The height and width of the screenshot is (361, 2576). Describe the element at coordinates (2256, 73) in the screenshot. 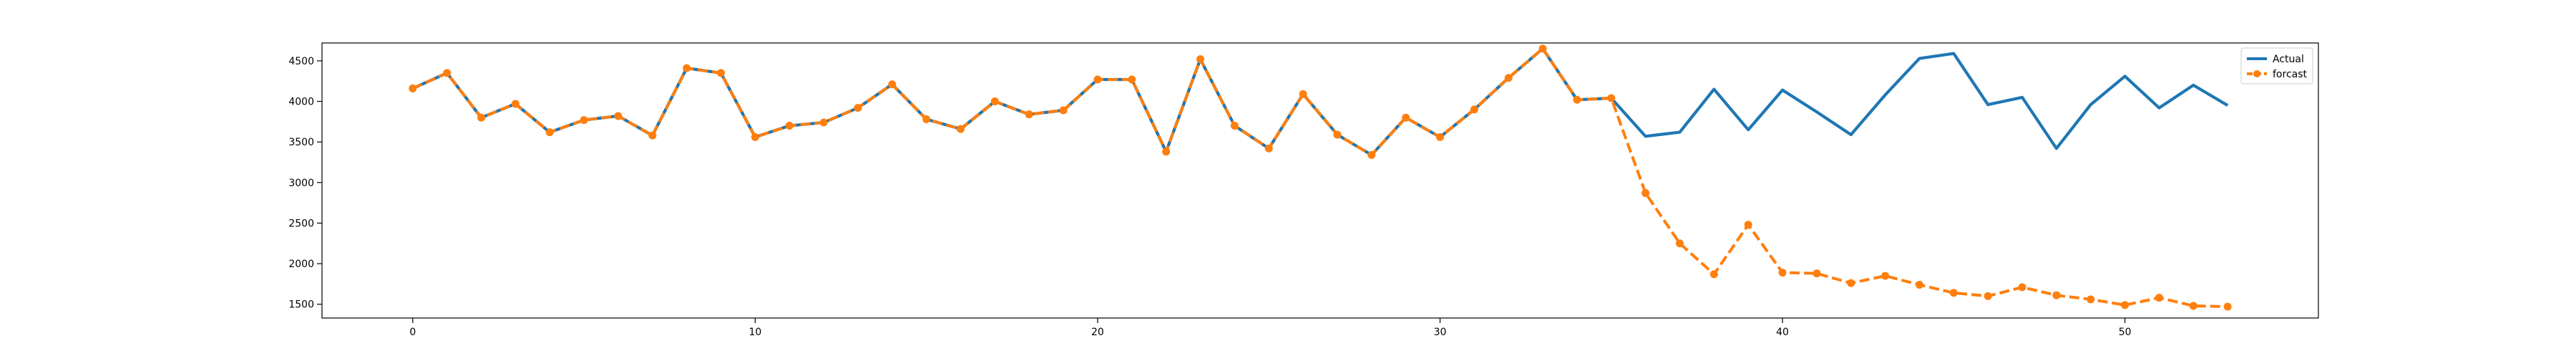

I see `legend-marker-forcast` at that location.